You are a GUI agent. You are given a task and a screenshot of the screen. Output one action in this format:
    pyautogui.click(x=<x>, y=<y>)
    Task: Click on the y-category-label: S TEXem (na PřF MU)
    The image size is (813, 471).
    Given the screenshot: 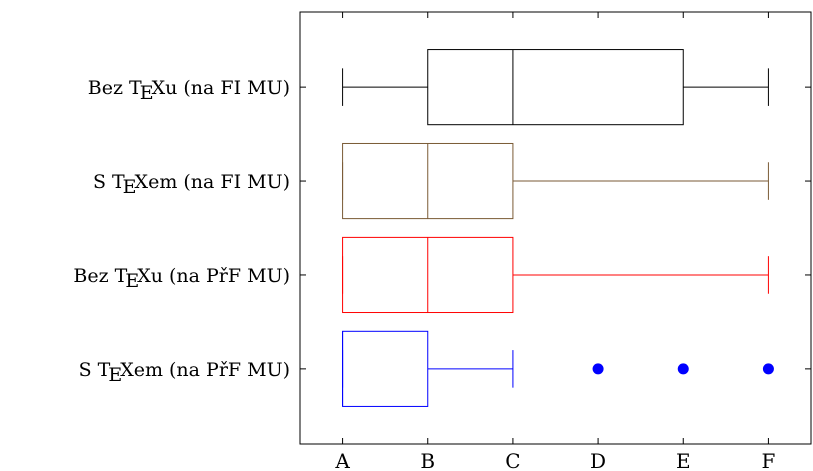 What is the action you would take?
    pyautogui.click(x=184, y=372)
    